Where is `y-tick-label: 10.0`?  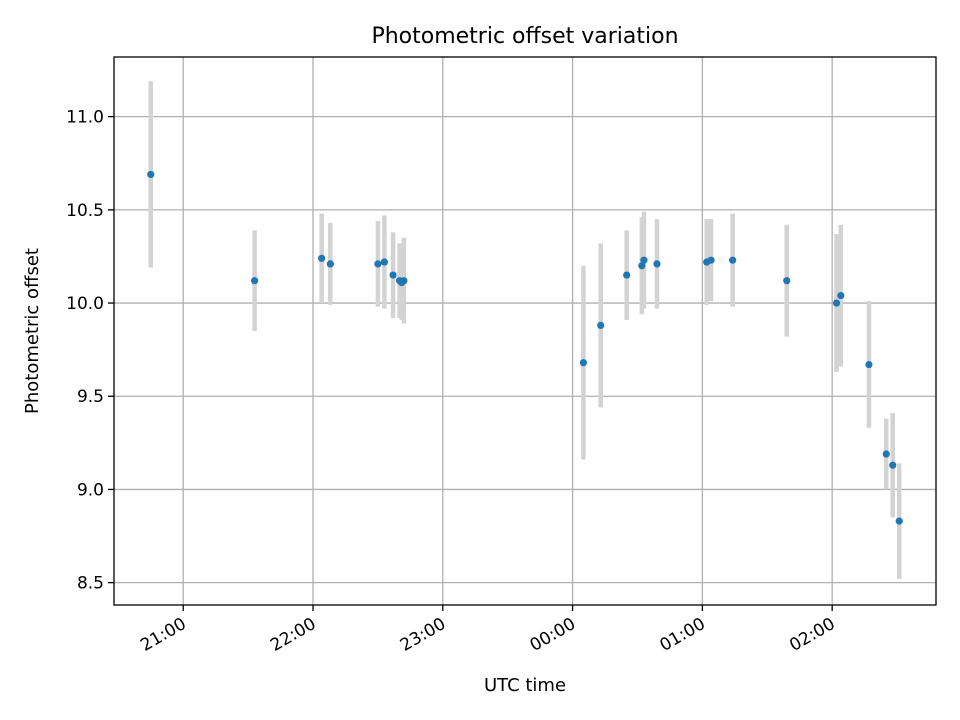
y-tick-label: 10.0 is located at coordinates (85, 304).